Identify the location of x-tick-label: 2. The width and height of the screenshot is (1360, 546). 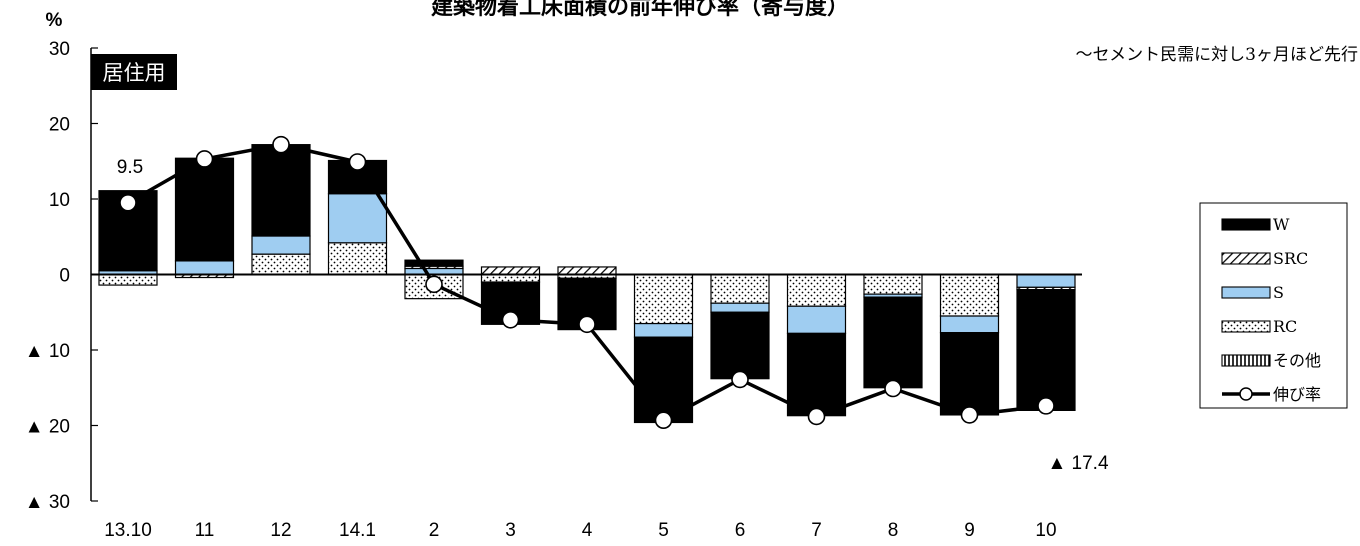
(434, 530).